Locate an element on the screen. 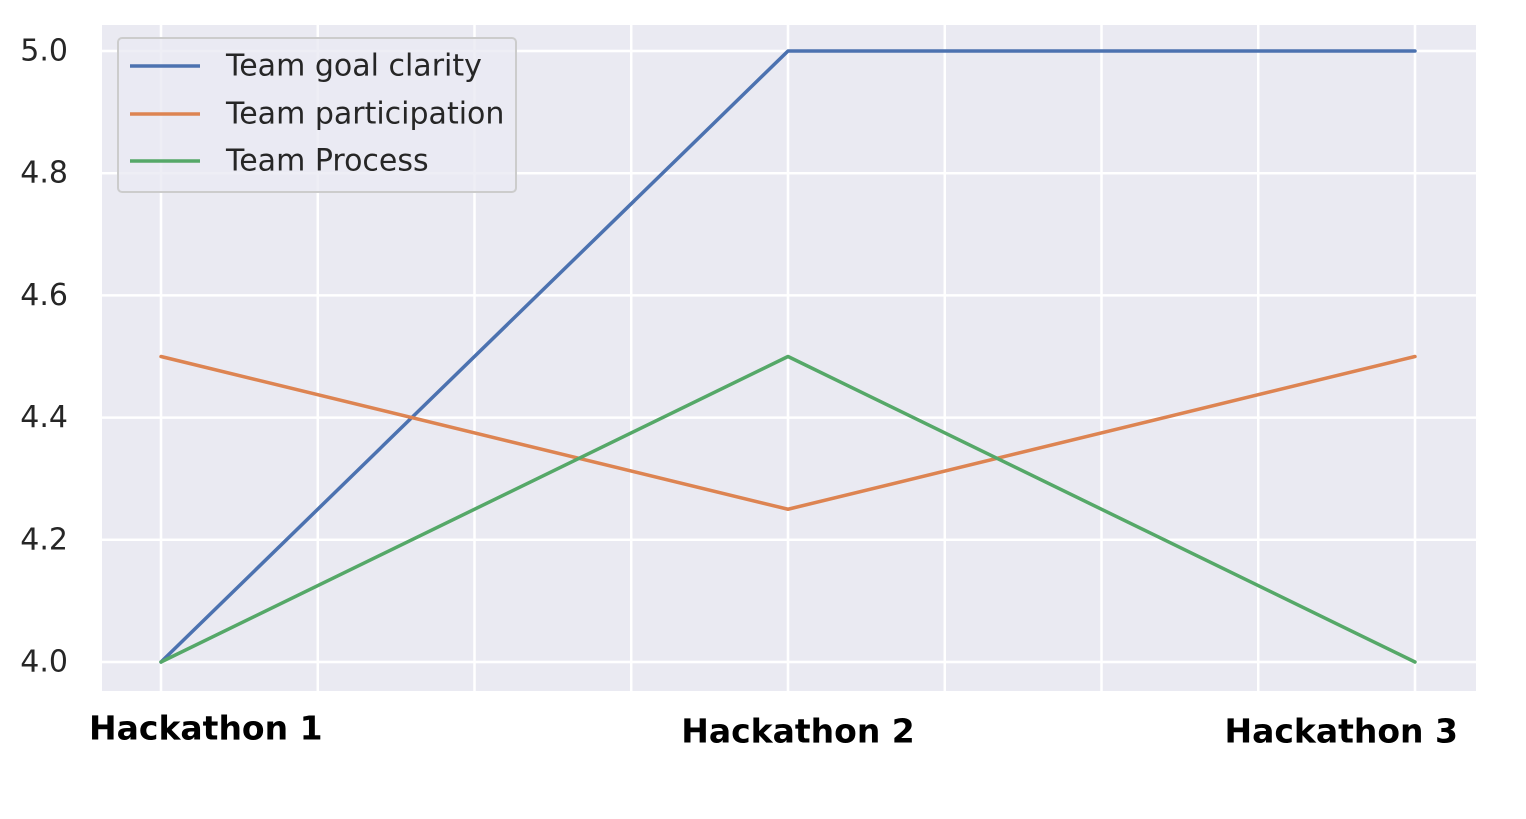 The height and width of the screenshot is (819, 1526). legend-label: Team participation is located at coordinates (364, 114).